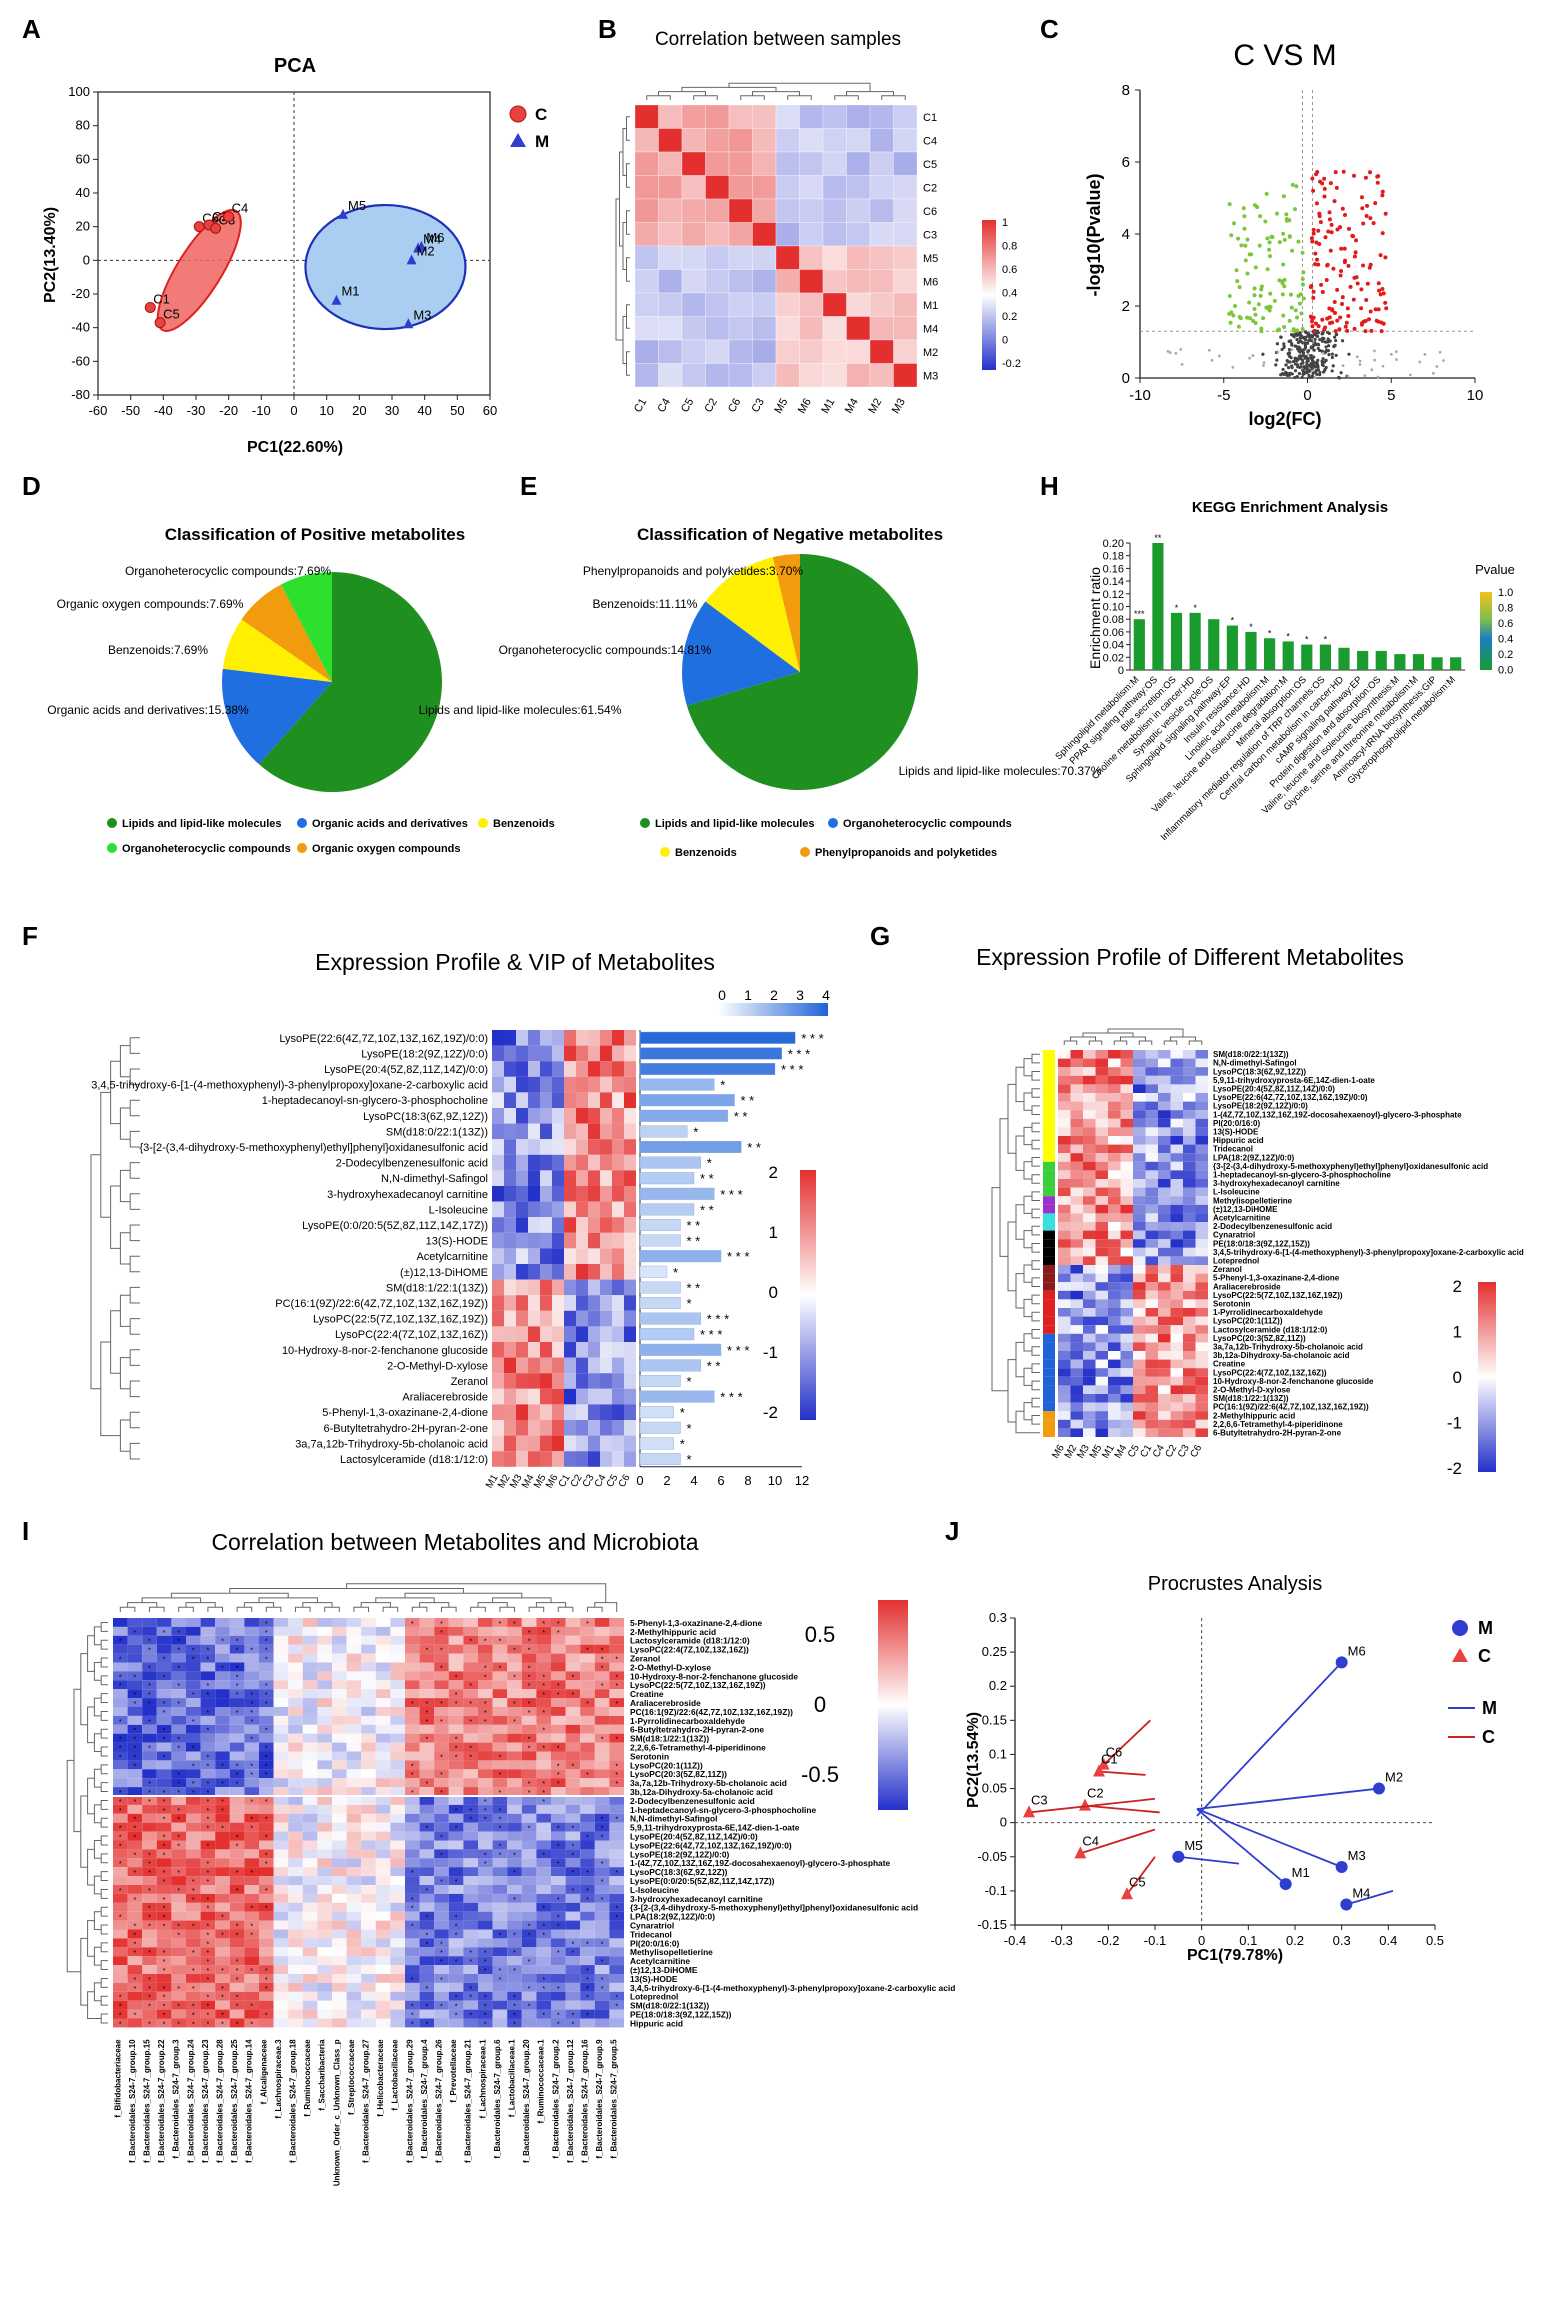  What do you see at coordinates (695, 1131) in the screenshot?
I see `significance-label: *` at bounding box center [695, 1131].